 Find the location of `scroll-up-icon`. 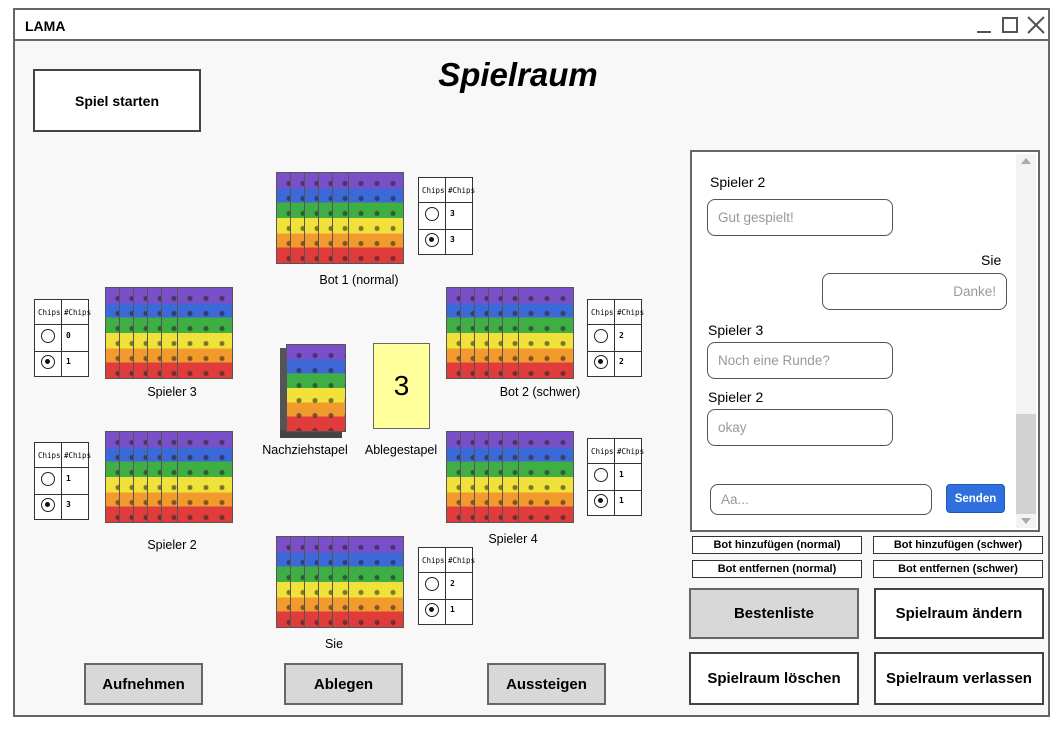

scroll-up-icon is located at coordinates (1026, 161).